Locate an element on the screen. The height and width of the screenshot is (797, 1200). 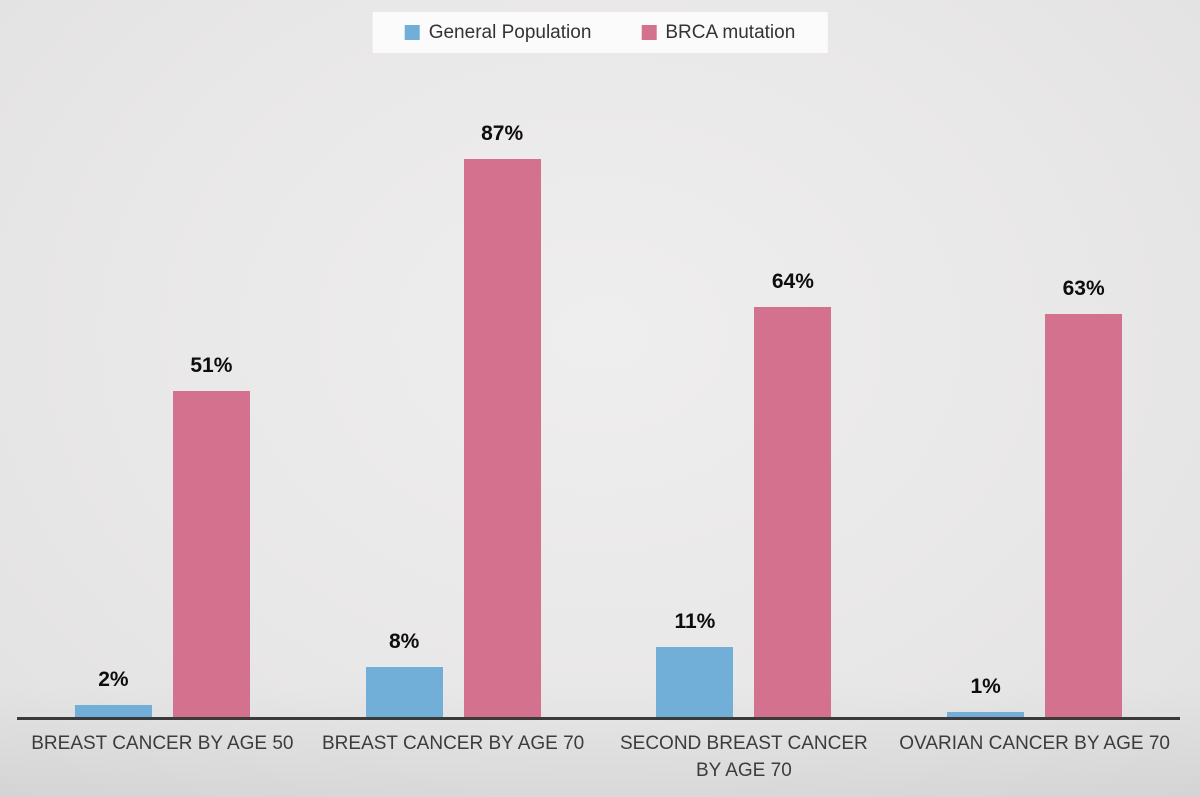
legend-item-1: BRCA mutation is located at coordinates (718, 33).